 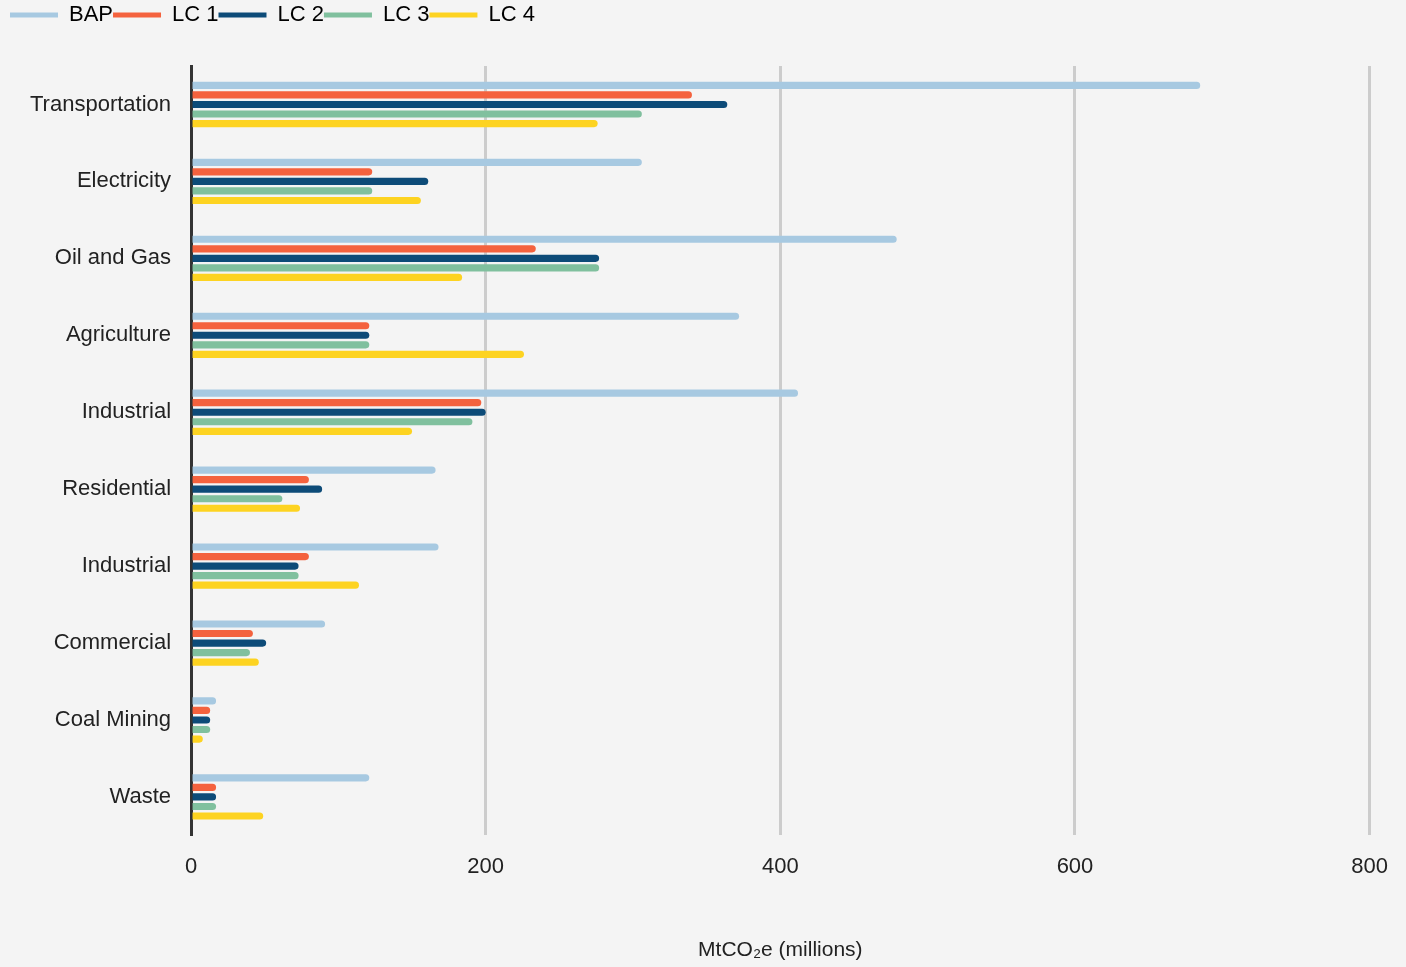 What do you see at coordinates (406, 14) in the screenshot?
I see `legend-label: LC 3` at bounding box center [406, 14].